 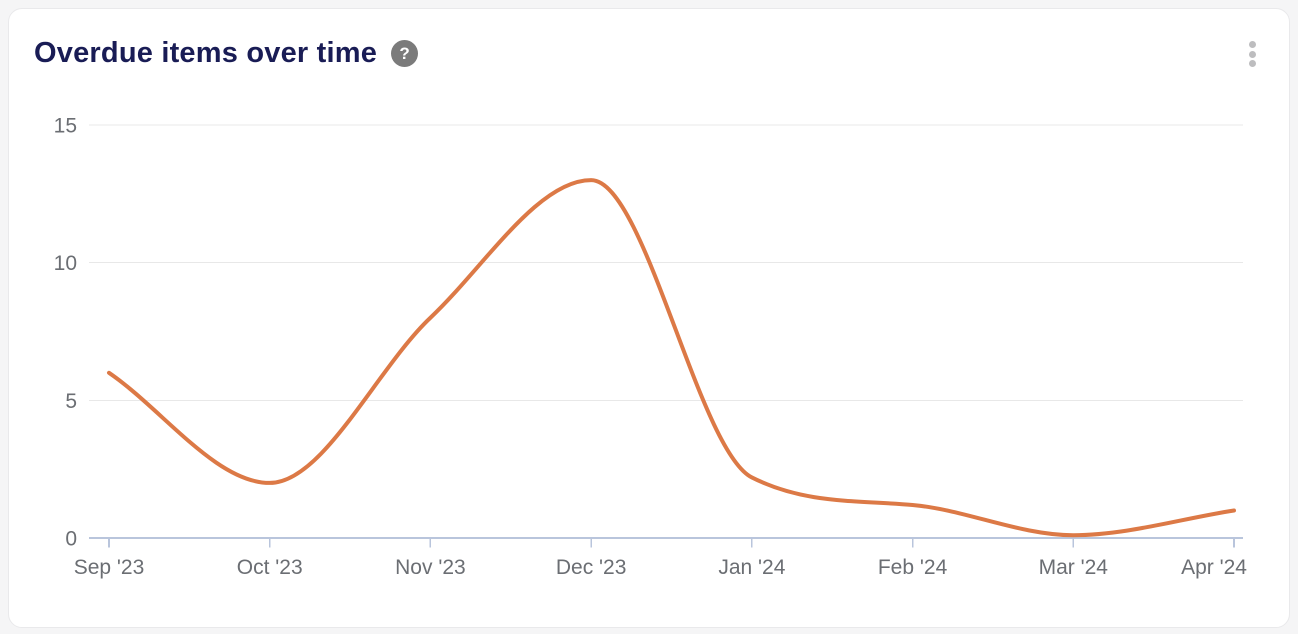 What do you see at coordinates (109, 567) in the screenshot?
I see `x-axis-label: Sep '23` at bounding box center [109, 567].